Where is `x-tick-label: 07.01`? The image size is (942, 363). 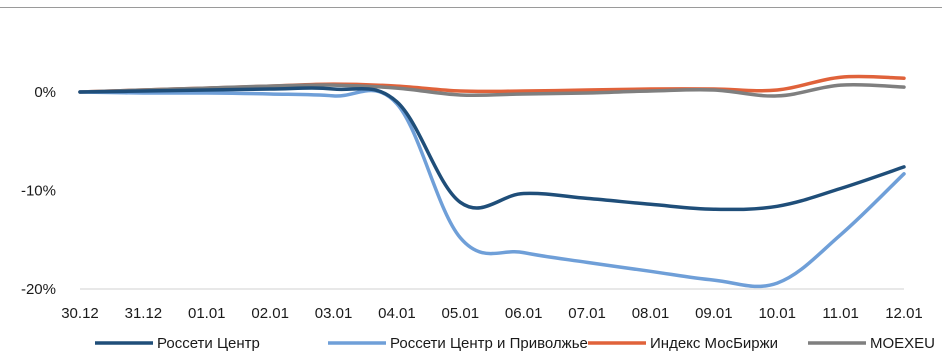
x-tick-label: 07.01 is located at coordinates (587, 313).